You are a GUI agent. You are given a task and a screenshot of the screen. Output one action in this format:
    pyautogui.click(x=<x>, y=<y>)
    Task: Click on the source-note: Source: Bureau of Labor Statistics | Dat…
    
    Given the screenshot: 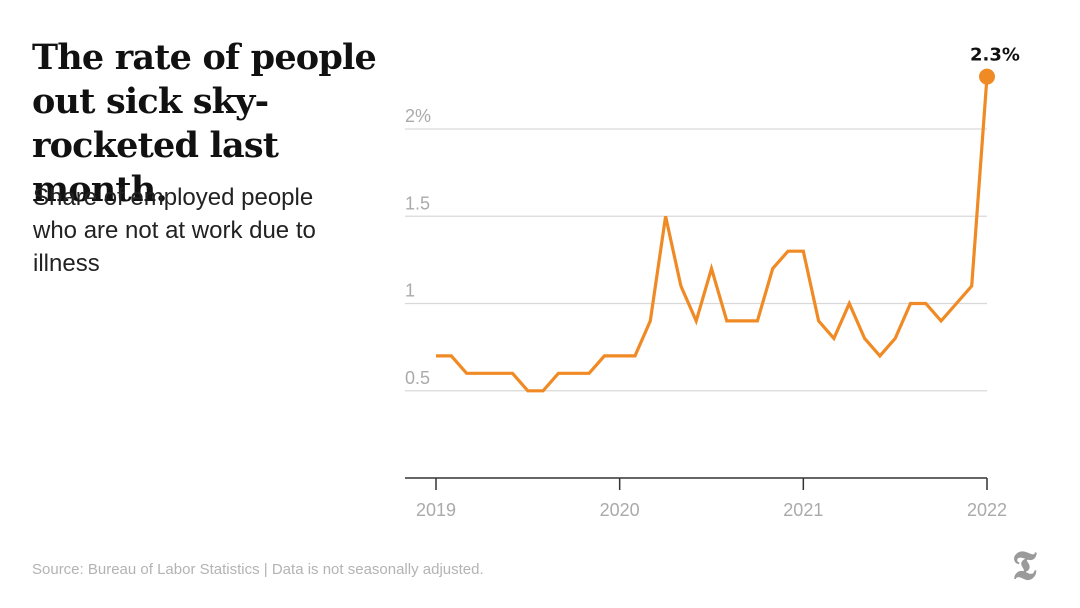 What is the action you would take?
    pyautogui.click(x=258, y=569)
    